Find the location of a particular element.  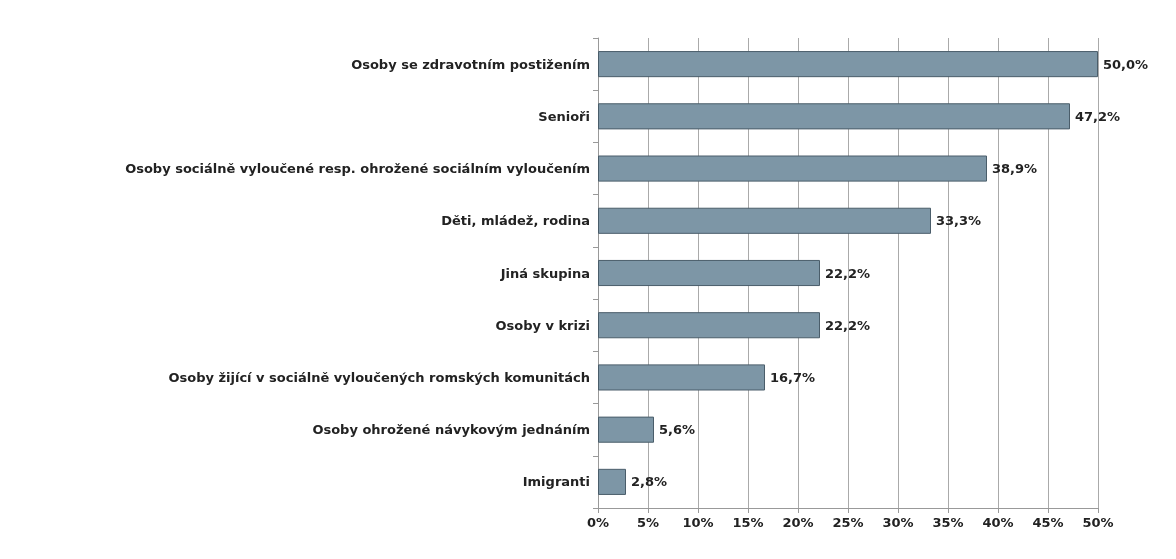

y-tick-label: Děti, mládež, rodina is located at coordinates (515, 221).